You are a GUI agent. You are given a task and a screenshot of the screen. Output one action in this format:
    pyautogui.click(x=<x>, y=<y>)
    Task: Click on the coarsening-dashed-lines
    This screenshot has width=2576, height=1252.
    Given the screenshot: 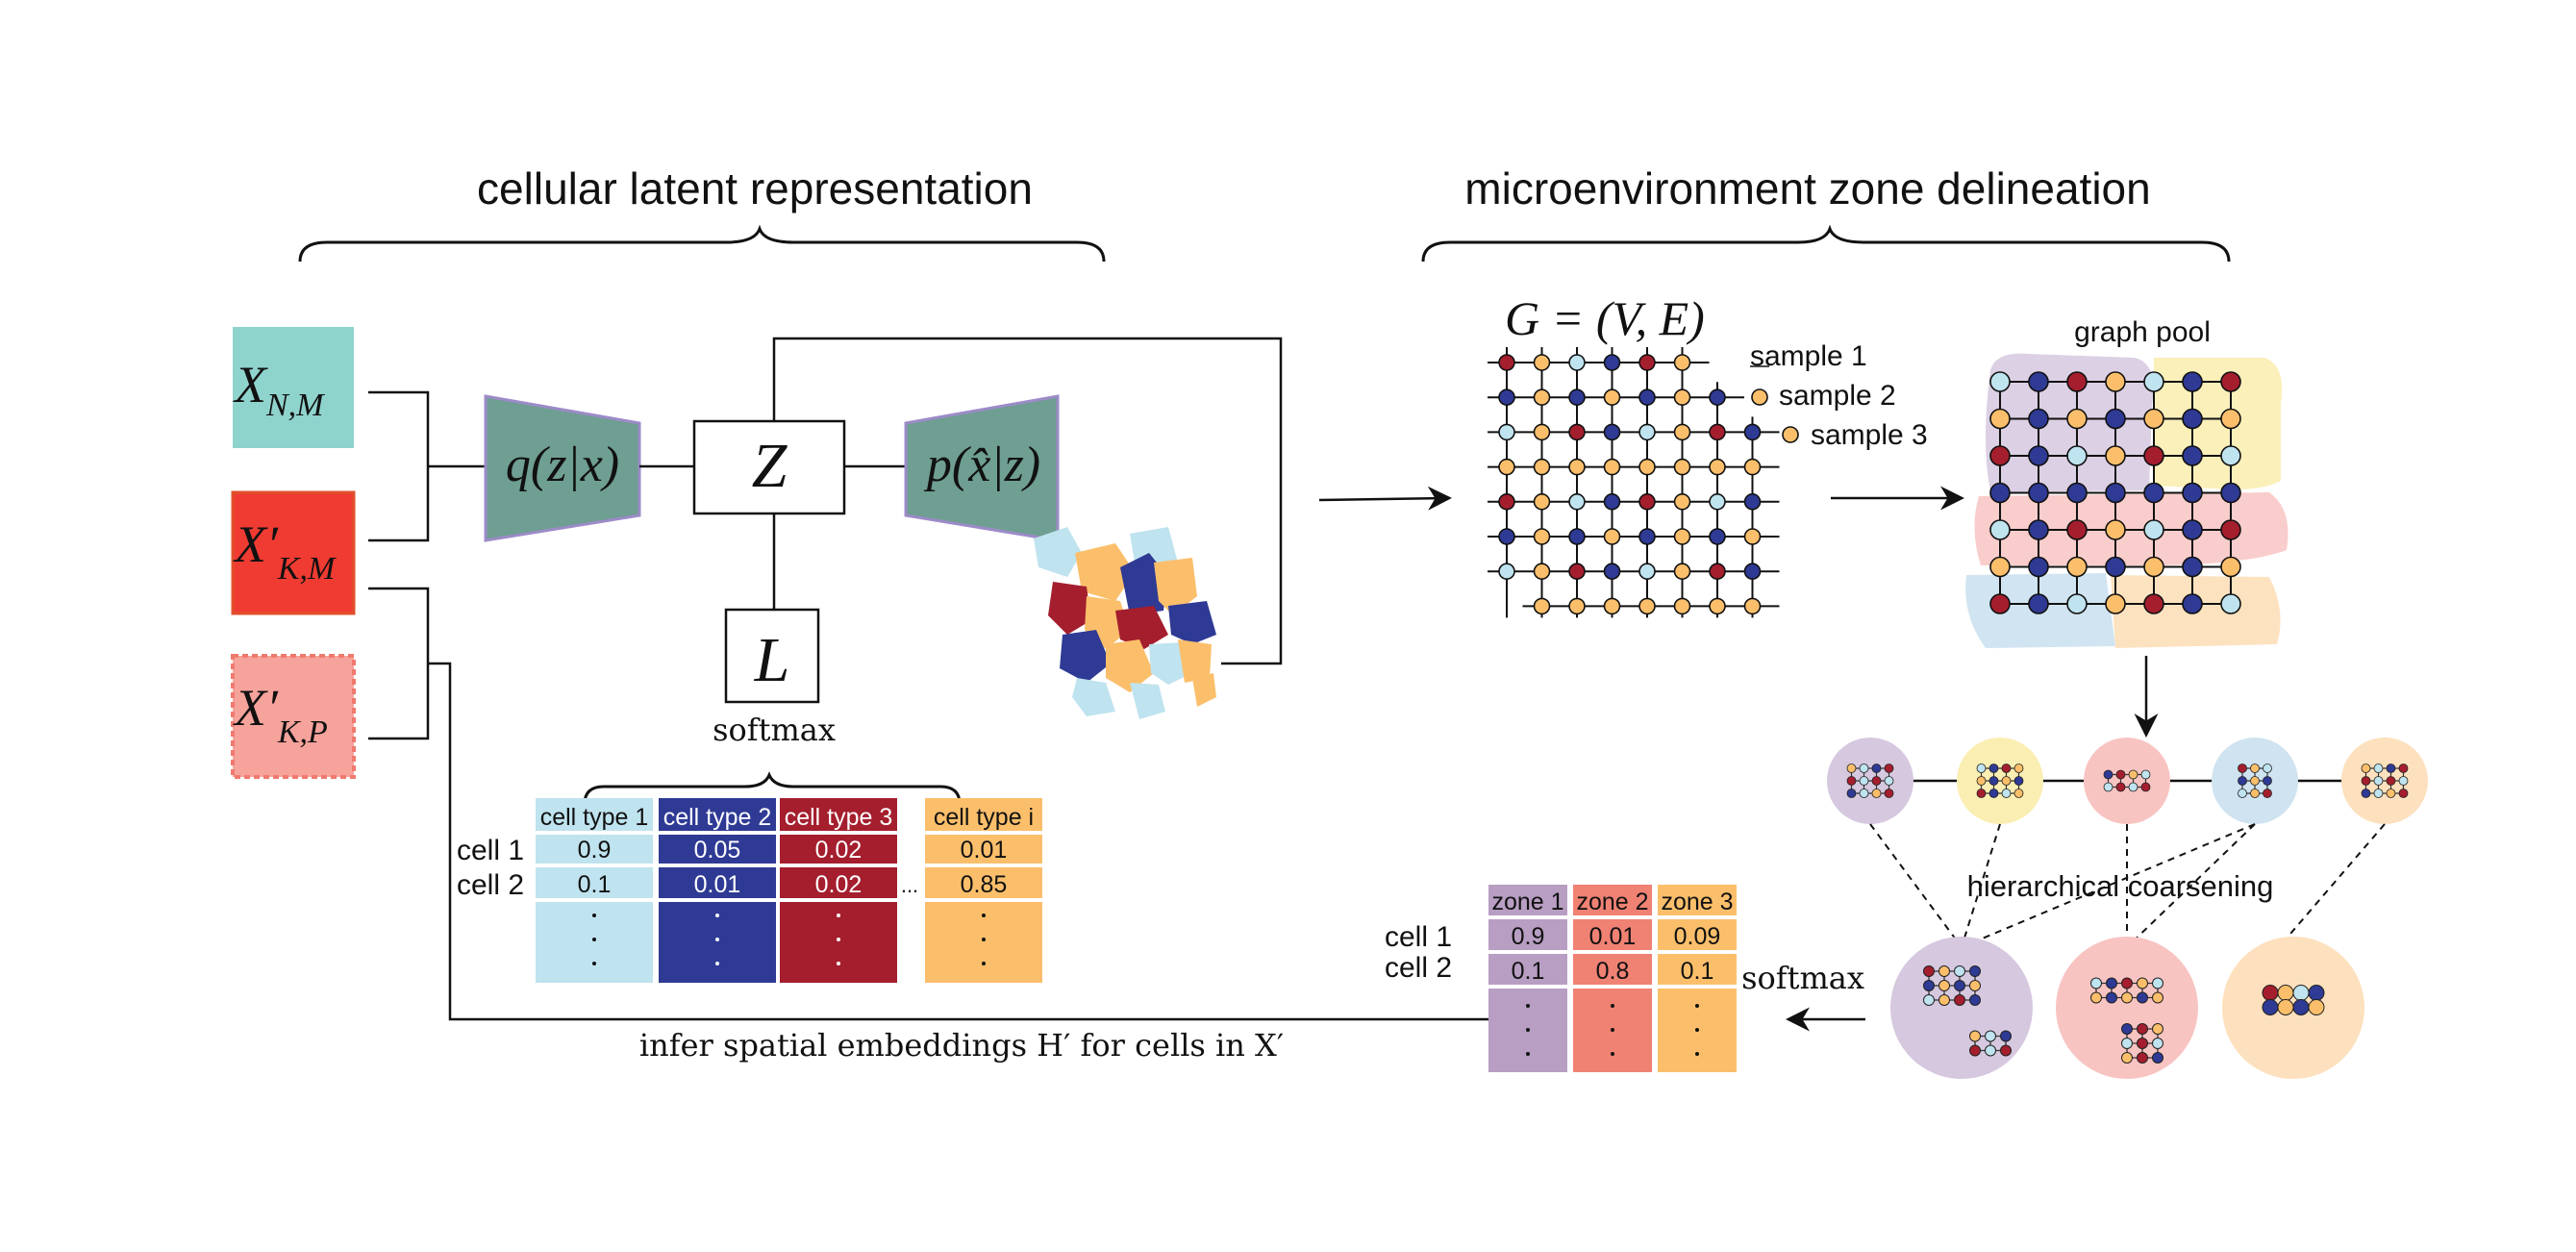 What is the action you would take?
    pyautogui.click(x=2127, y=886)
    